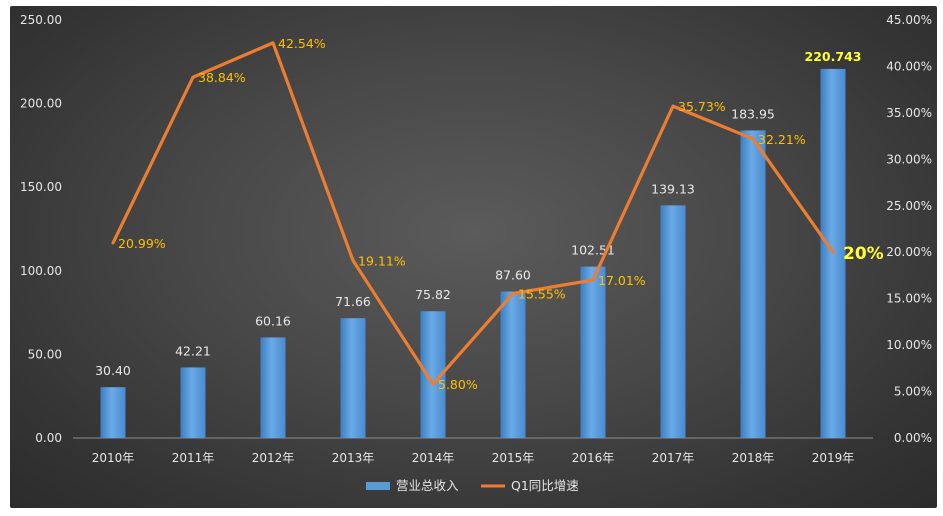 The image size is (943, 516). Describe the element at coordinates (513, 275) in the screenshot. I see `bar-data-label: 87.60` at that location.